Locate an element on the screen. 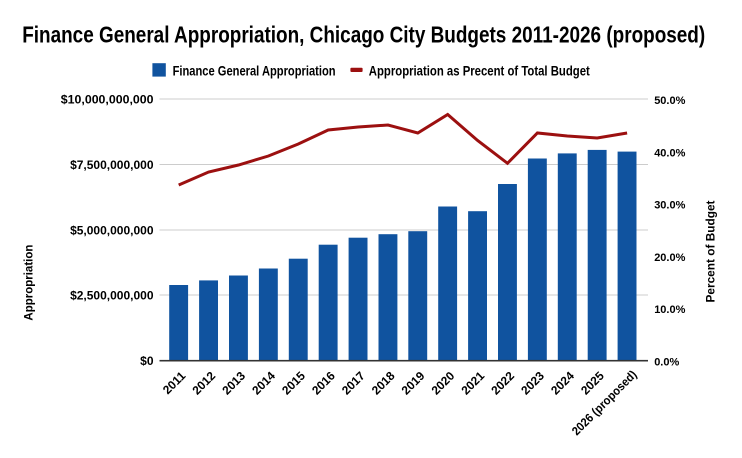 The height and width of the screenshot is (458, 742). svg-text: 20.0% is located at coordinates (669, 258).